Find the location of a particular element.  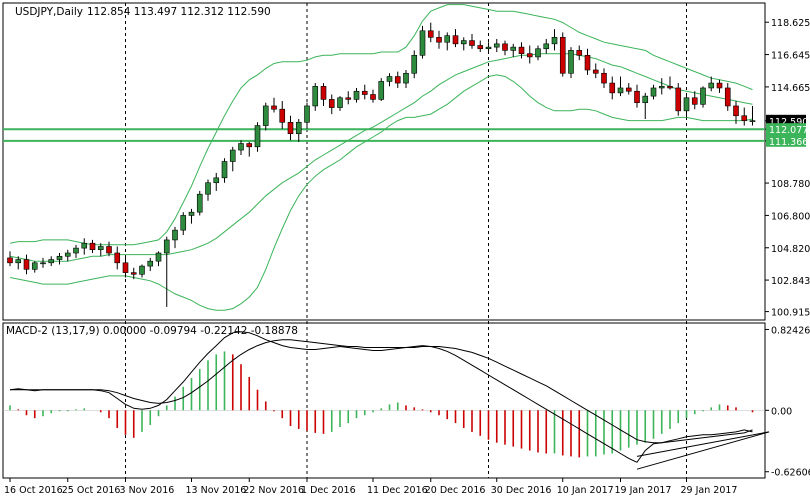

date-tick-label: 22 Nov 2016 is located at coordinates (273, 490).